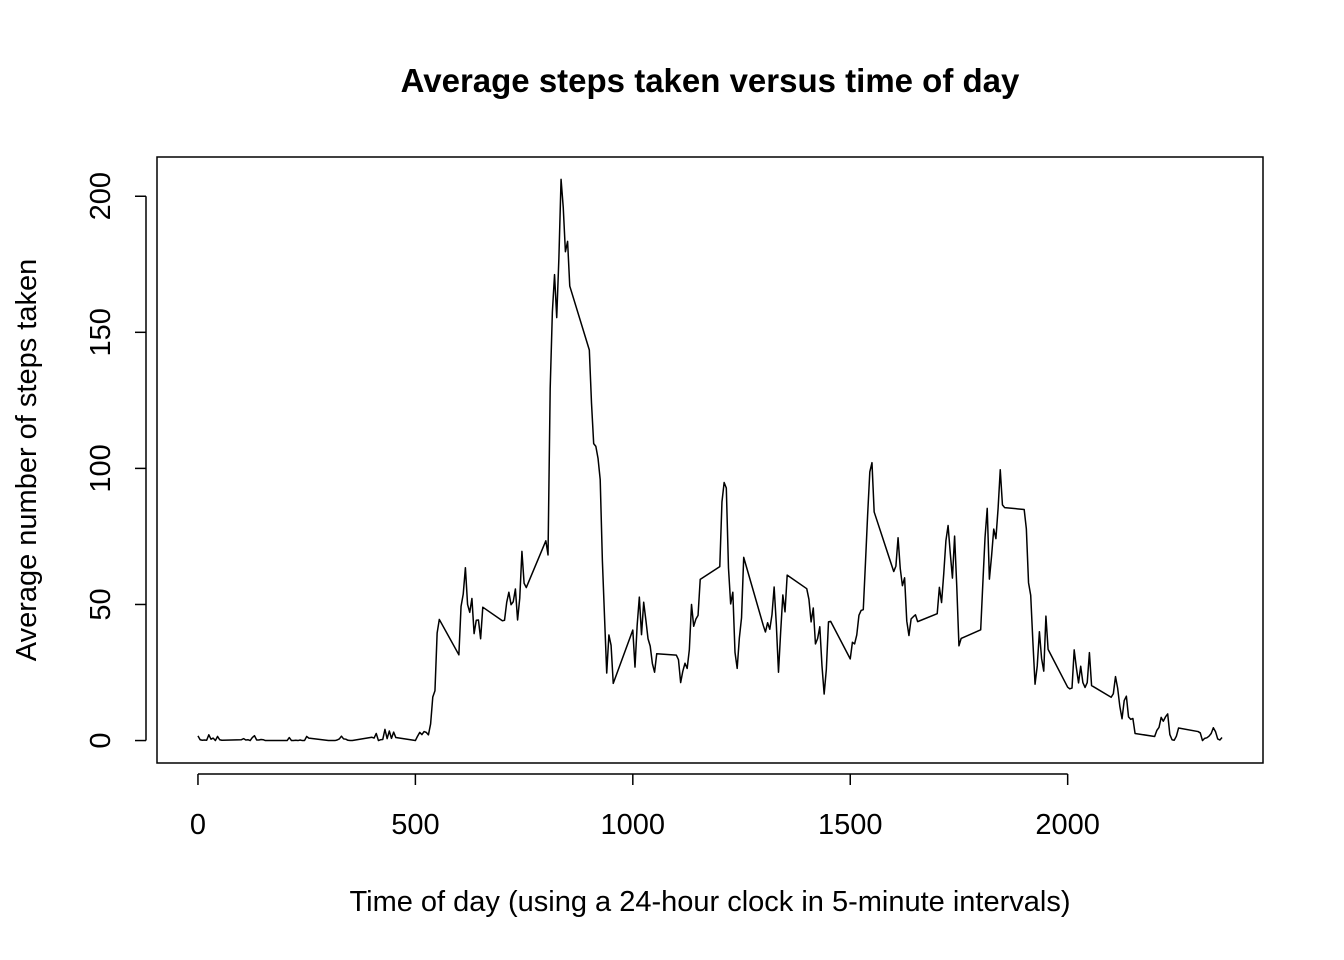  Describe the element at coordinates (415, 825) in the screenshot. I see `x-tick-label: 500` at that location.